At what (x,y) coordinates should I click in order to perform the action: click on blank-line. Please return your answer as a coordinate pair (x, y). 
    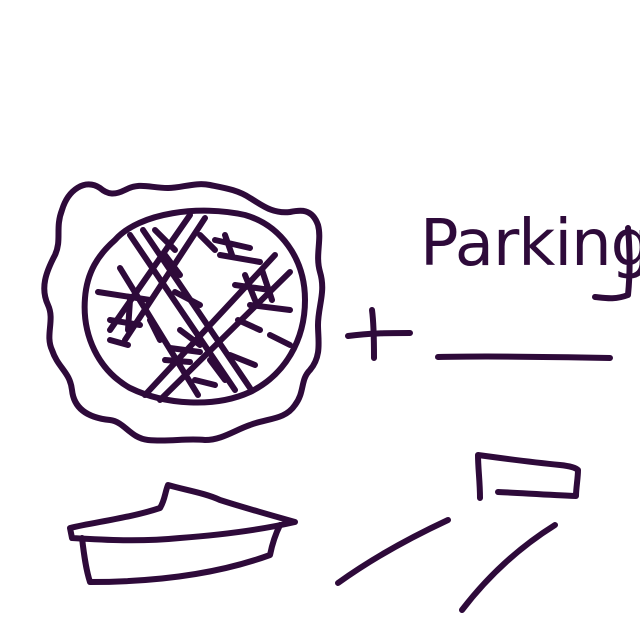
    Looking at the image, I should click on (524, 357).